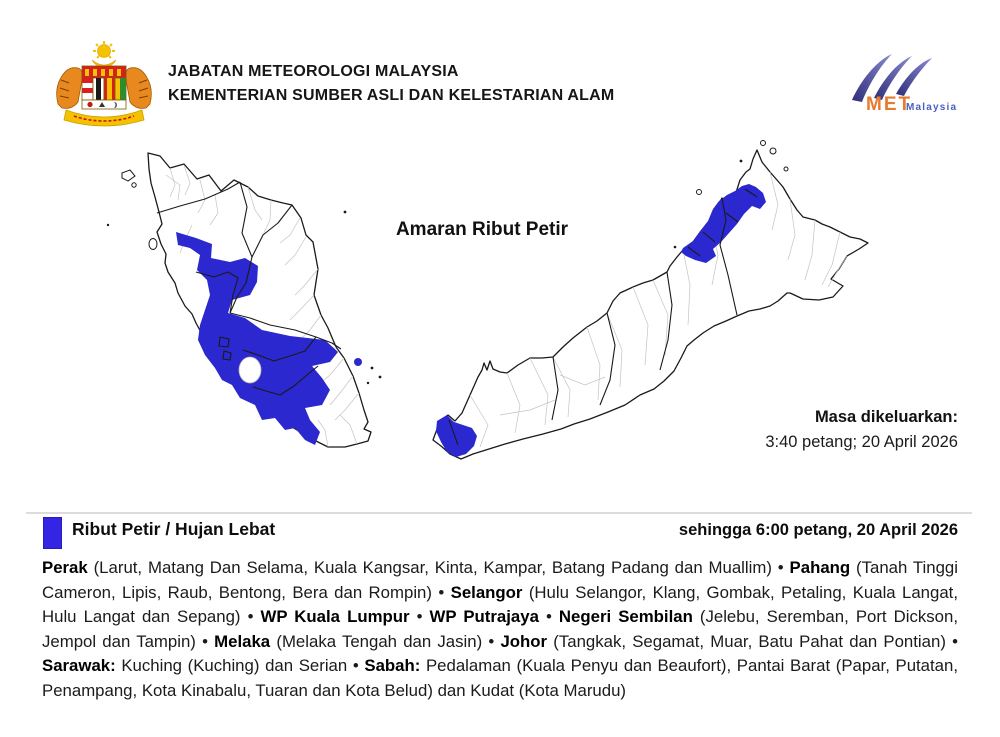  I want to click on legend-label: Ribut Petir / Hujan Lebat, so click(174, 529).